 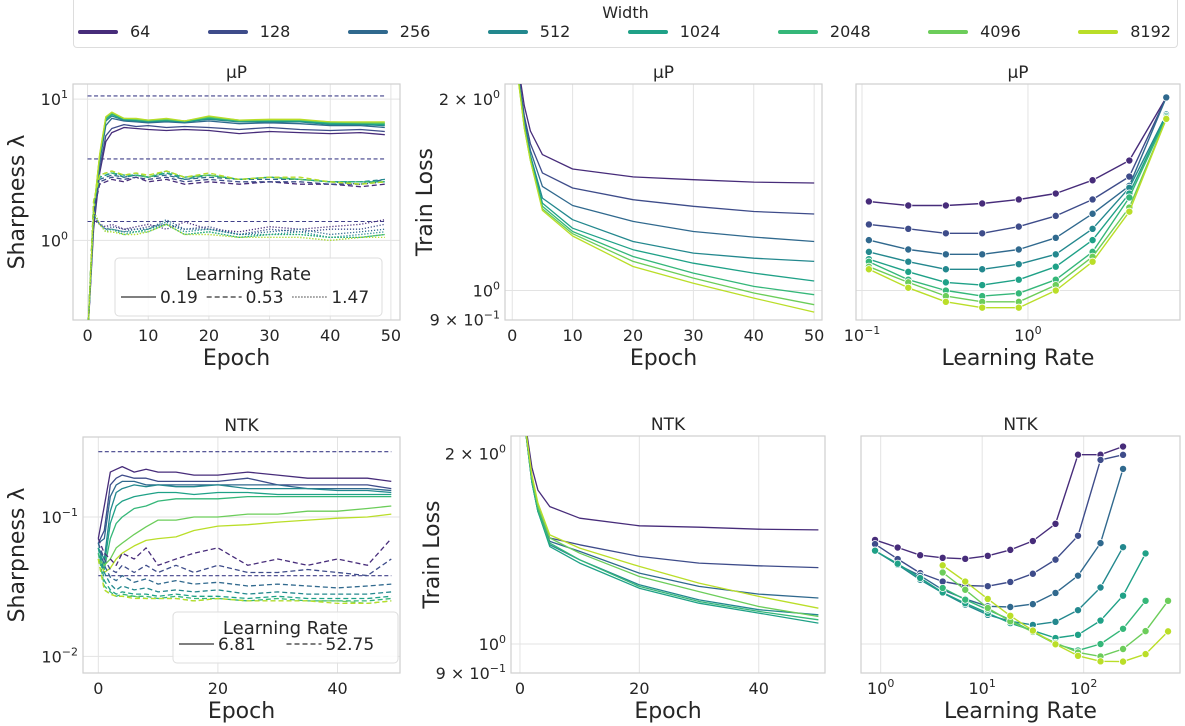 I want to click on legend-label: 2048, so click(x=850, y=31).